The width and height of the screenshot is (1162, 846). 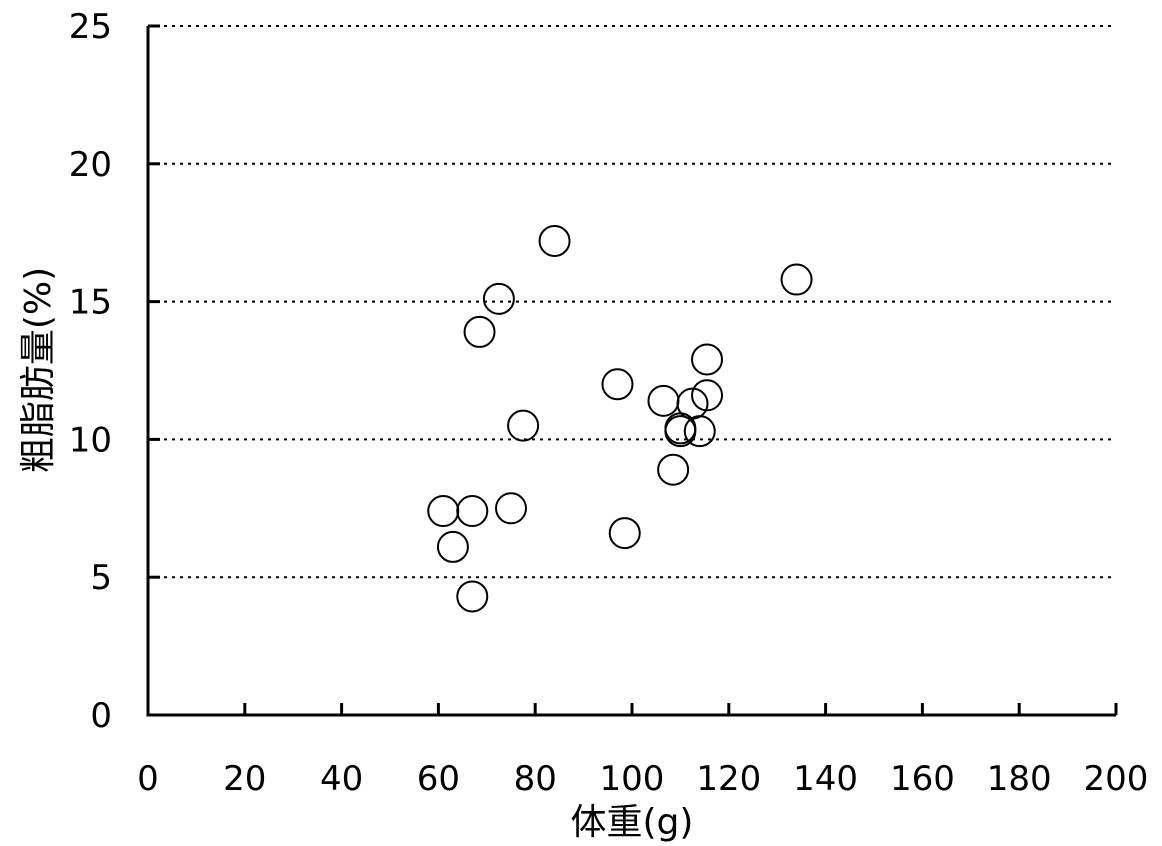 I want to click on x-tick-label: 160, so click(x=922, y=779).